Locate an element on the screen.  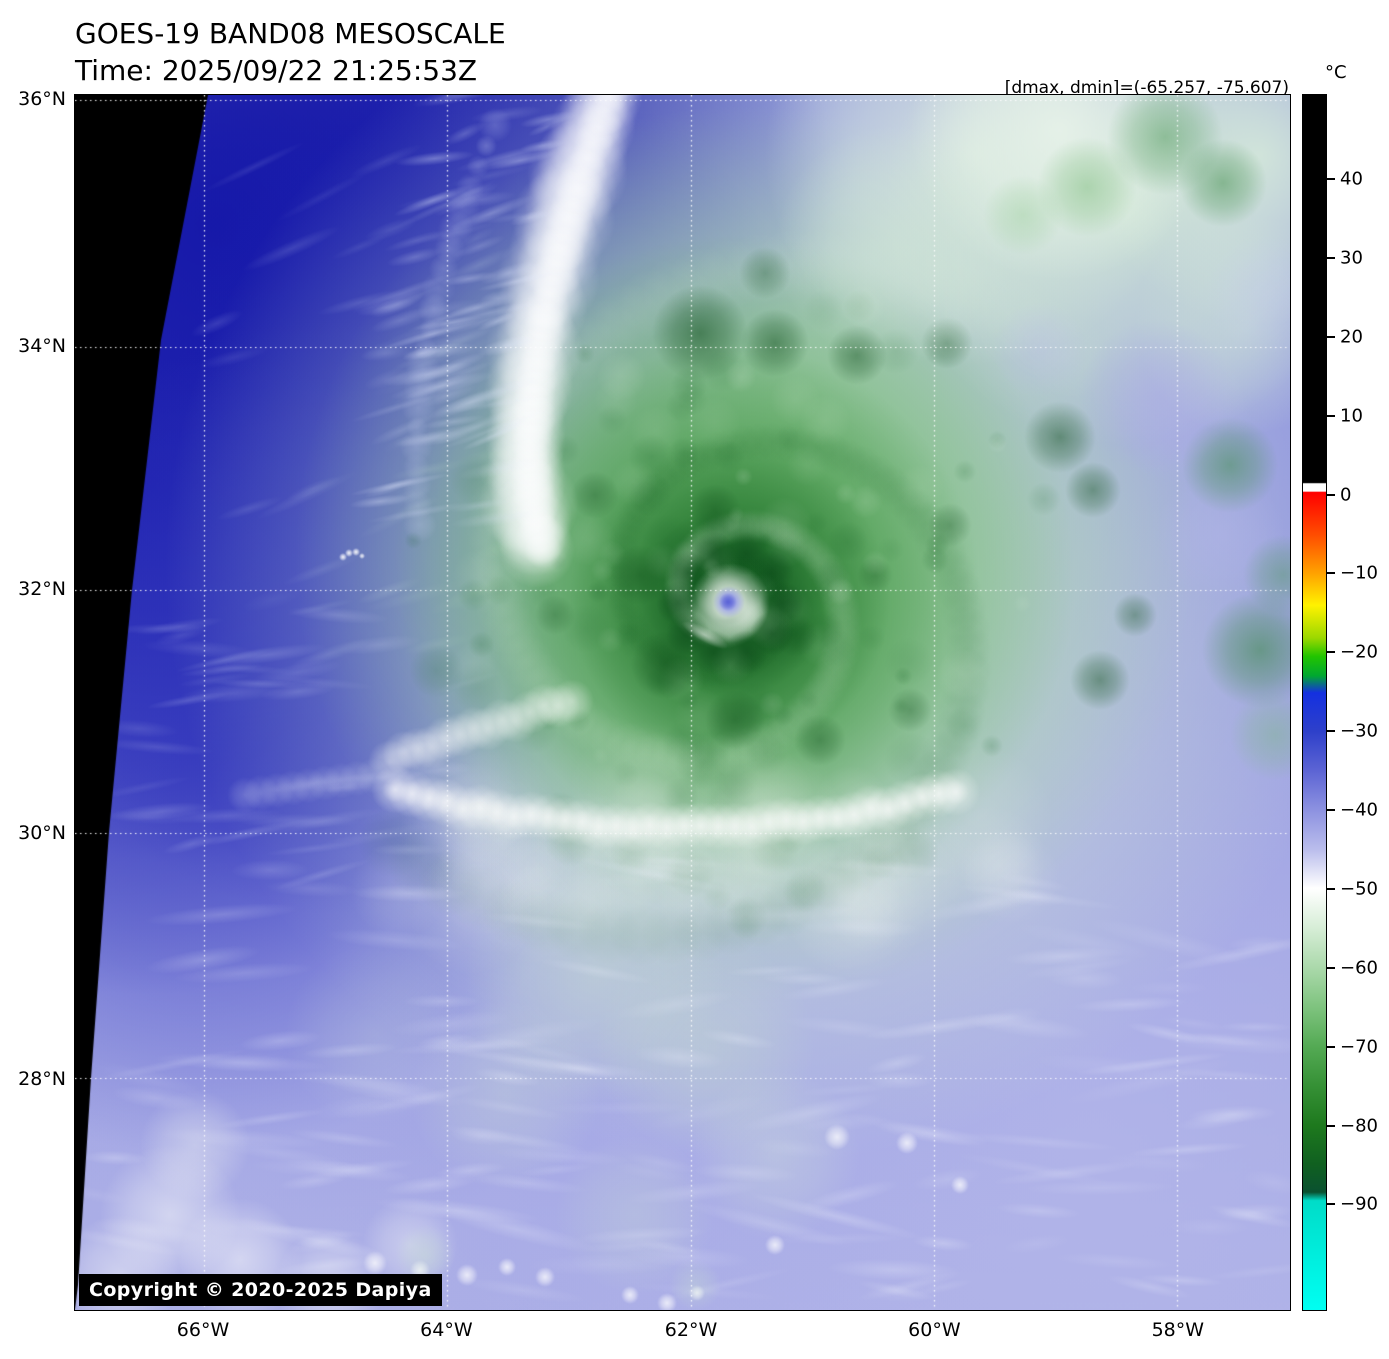
lat-tick-label: 30°N is located at coordinates (42, 832).